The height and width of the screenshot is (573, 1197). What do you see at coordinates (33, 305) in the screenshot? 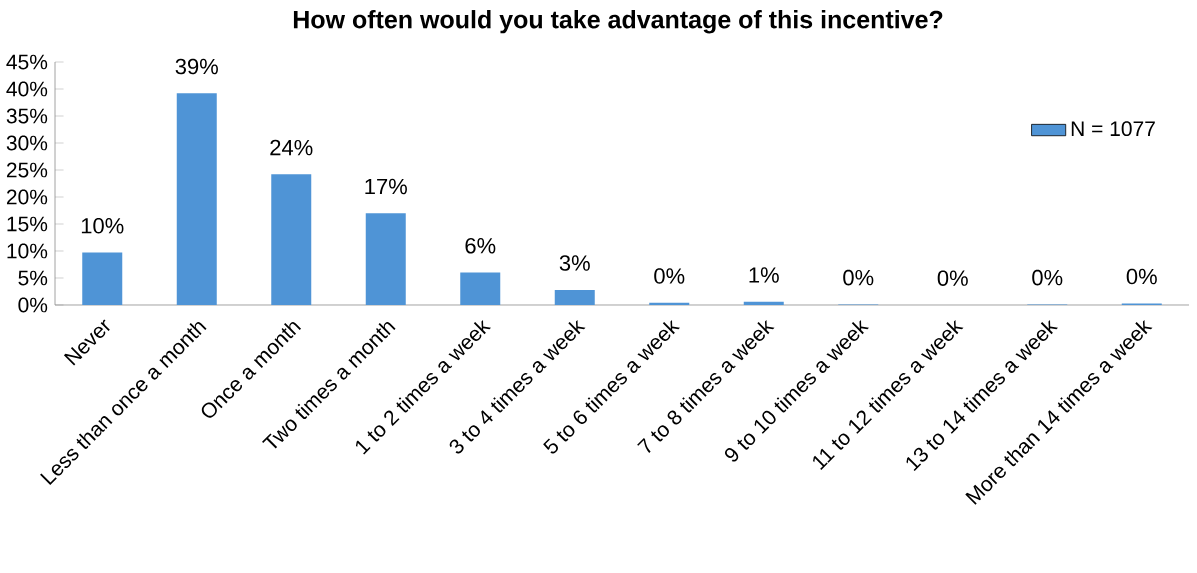
I see `y-tick-label: 0%` at bounding box center [33, 305].